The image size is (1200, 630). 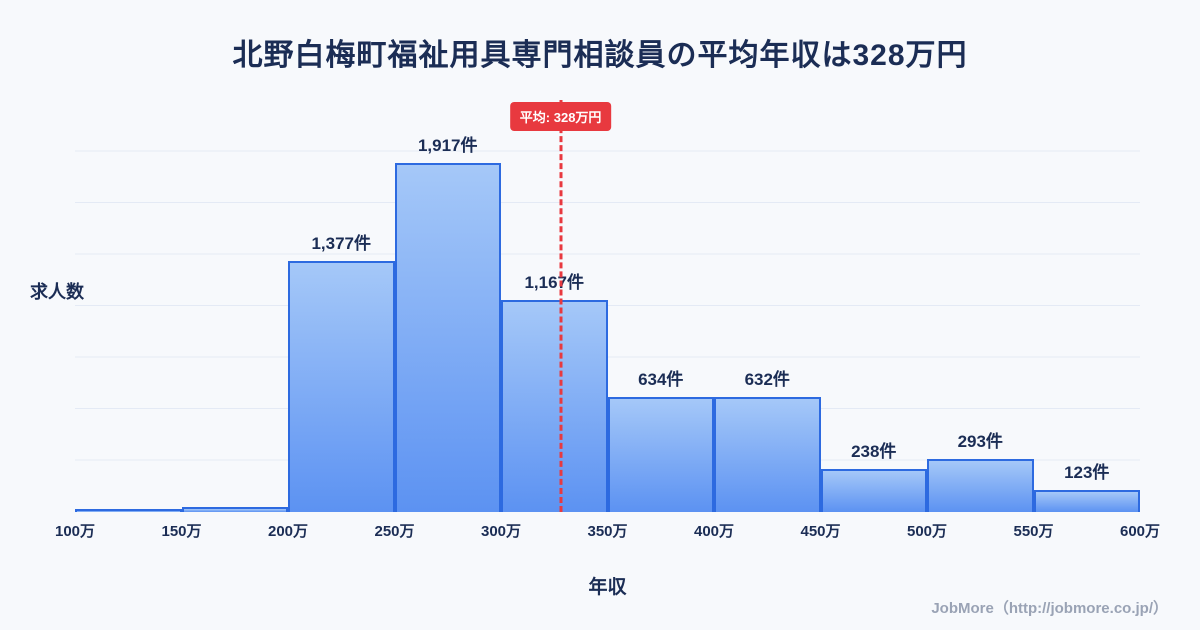 I want to click on x-tick-label: 150万, so click(x=181, y=531).